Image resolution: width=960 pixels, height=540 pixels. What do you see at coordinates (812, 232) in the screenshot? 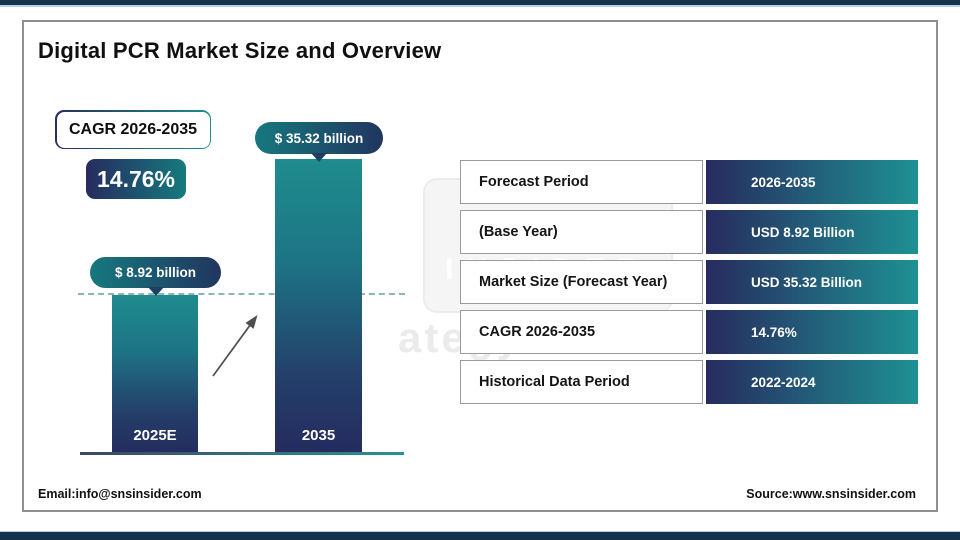
I see `row-value-cell: USD 8.92 Billion` at bounding box center [812, 232].